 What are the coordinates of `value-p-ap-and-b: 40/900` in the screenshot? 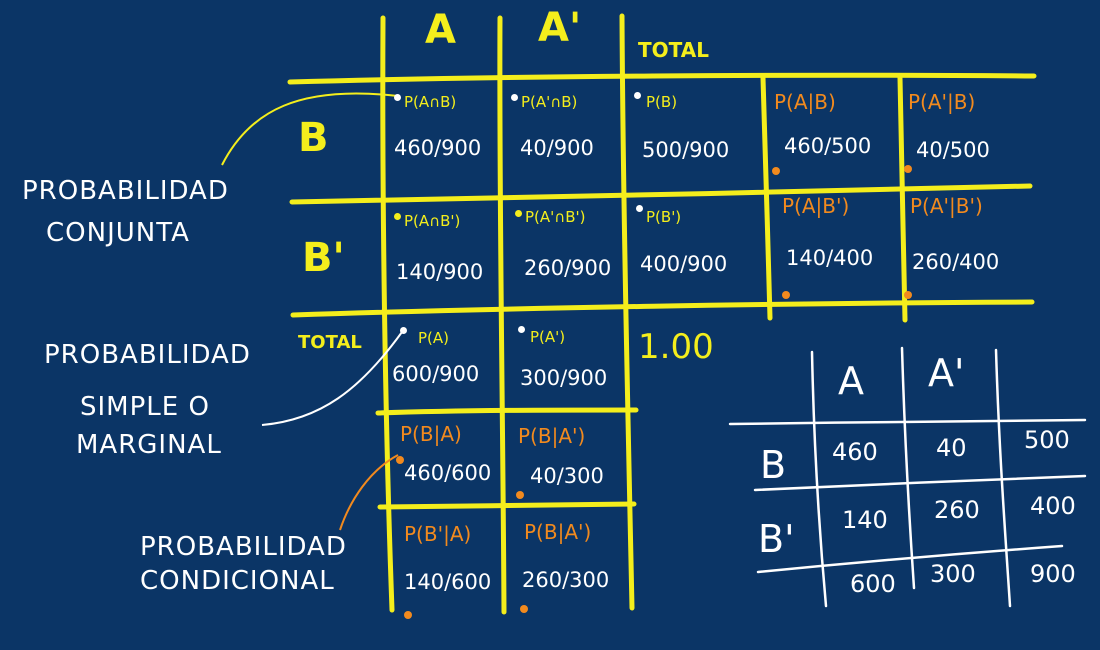 It's located at (557, 148).